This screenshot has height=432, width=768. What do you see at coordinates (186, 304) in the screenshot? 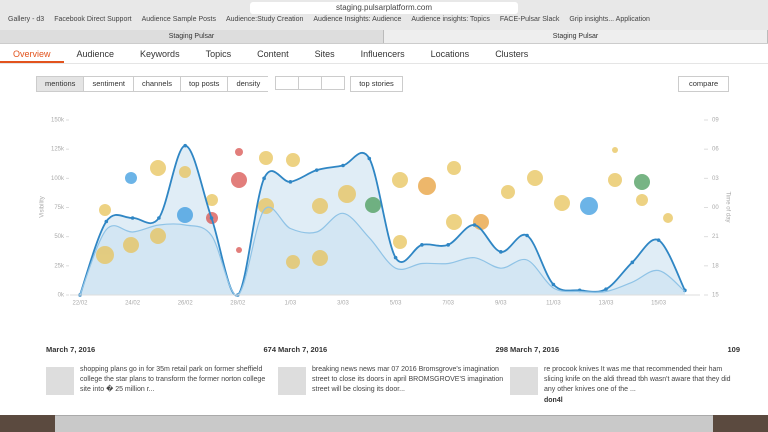
I see `x-tick-label: 26/02` at bounding box center [186, 304].